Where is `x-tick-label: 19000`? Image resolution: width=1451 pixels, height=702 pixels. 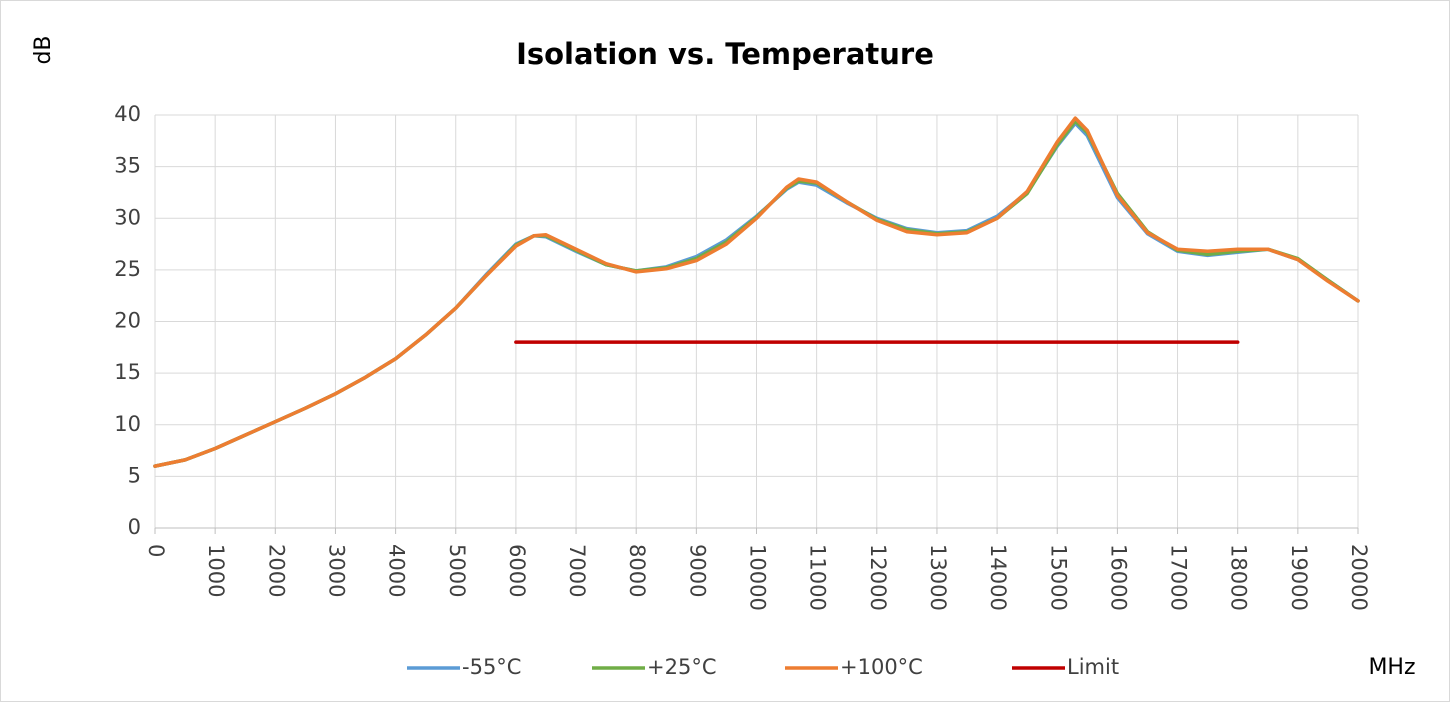
x-tick-label: 19000 is located at coordinates (1299, 577).